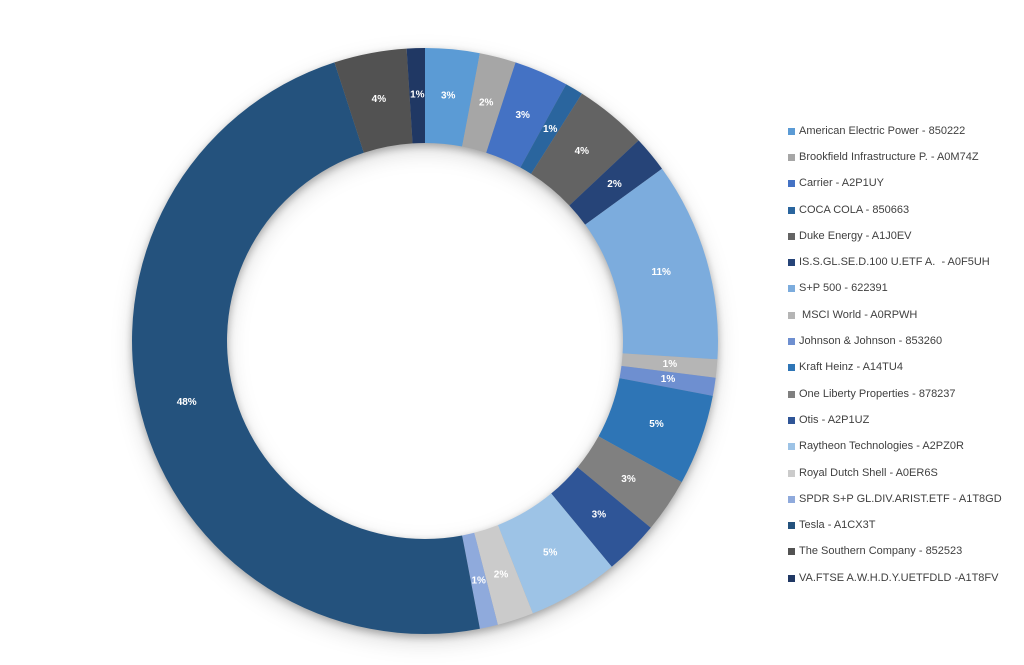 The width and height of the screenshot is (1024, 665). I want to click on legend-label: One Liberty Properties - 878237, so click(877, 393).